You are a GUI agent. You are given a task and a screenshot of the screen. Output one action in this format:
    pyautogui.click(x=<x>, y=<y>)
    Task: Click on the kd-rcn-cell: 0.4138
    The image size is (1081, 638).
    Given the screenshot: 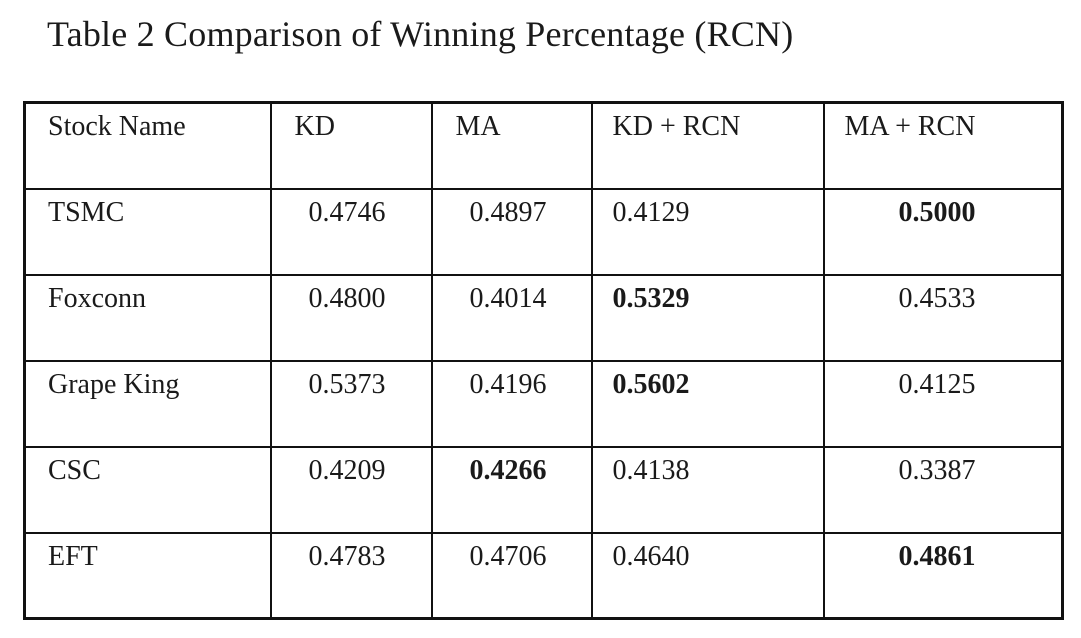 What is the action you would take?
    pyautogui.click(x=707, y=489)
    